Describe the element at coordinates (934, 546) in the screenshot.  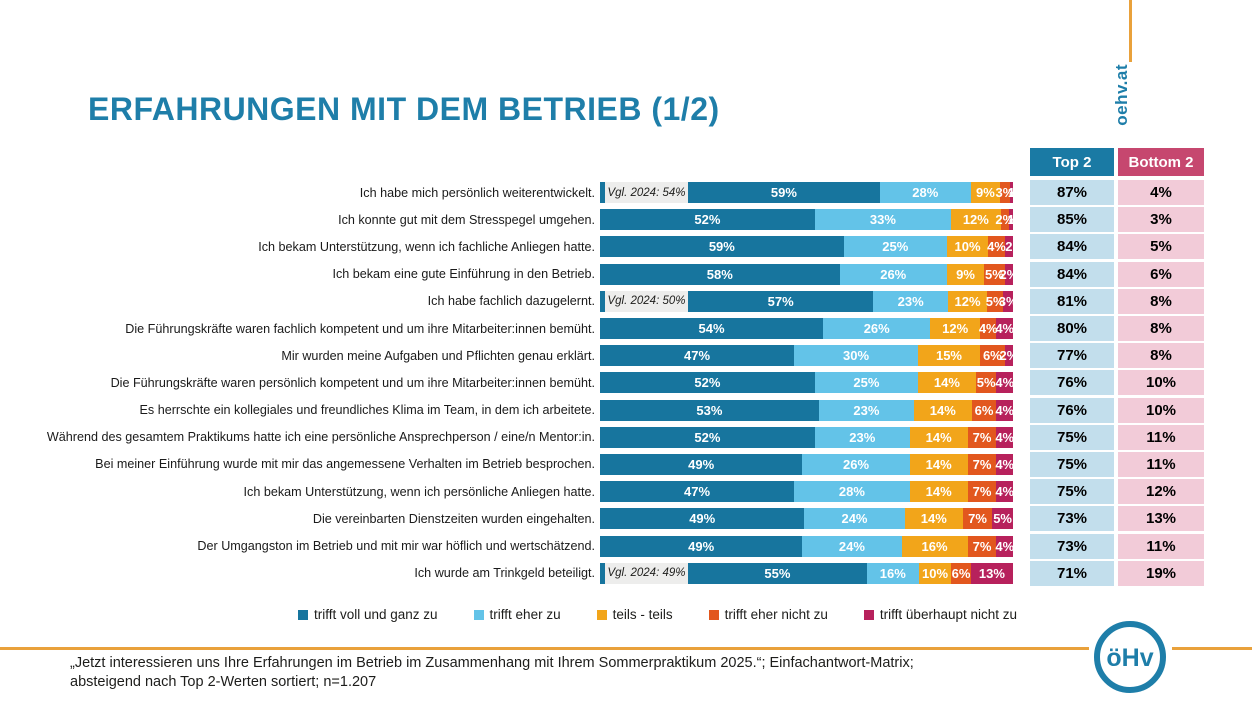
I see `bar-segment: 16%` at that location.